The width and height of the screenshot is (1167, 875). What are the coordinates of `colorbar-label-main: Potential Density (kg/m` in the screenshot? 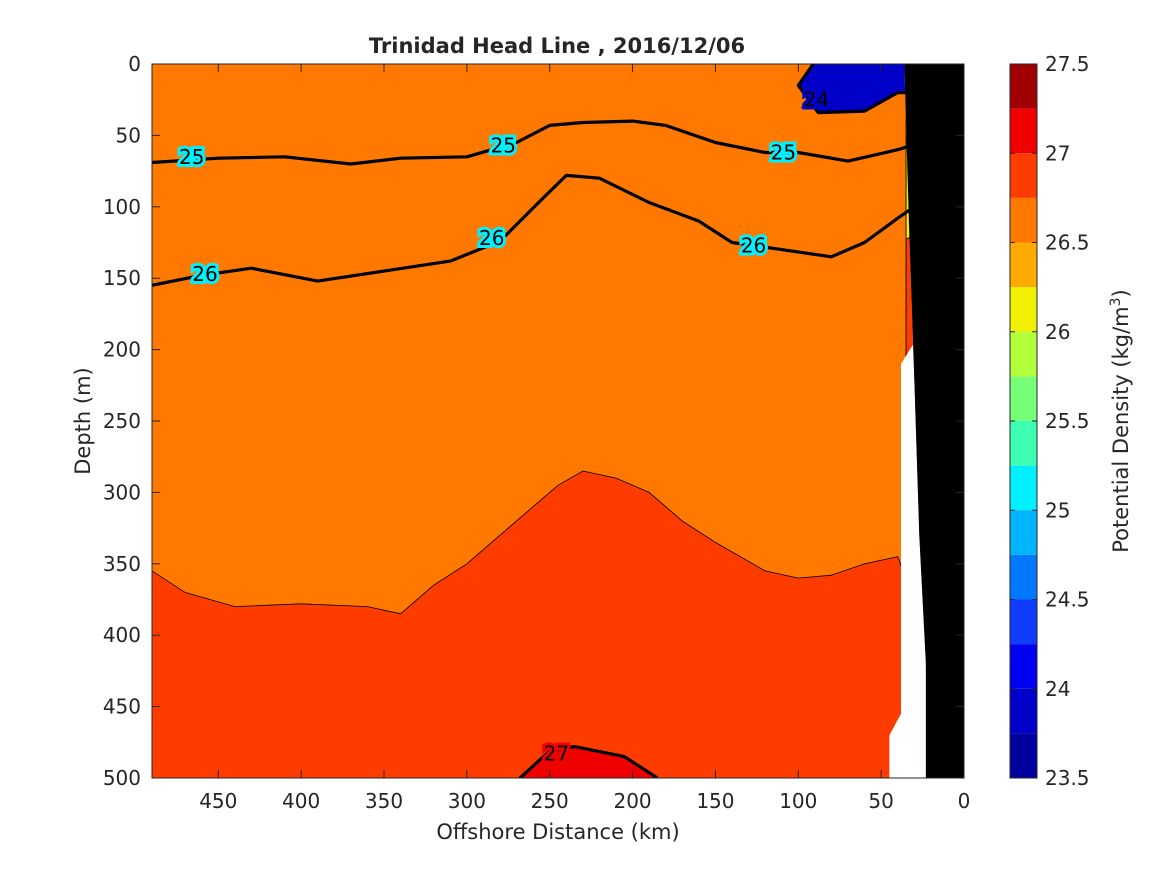 It's located at (1121, 429).